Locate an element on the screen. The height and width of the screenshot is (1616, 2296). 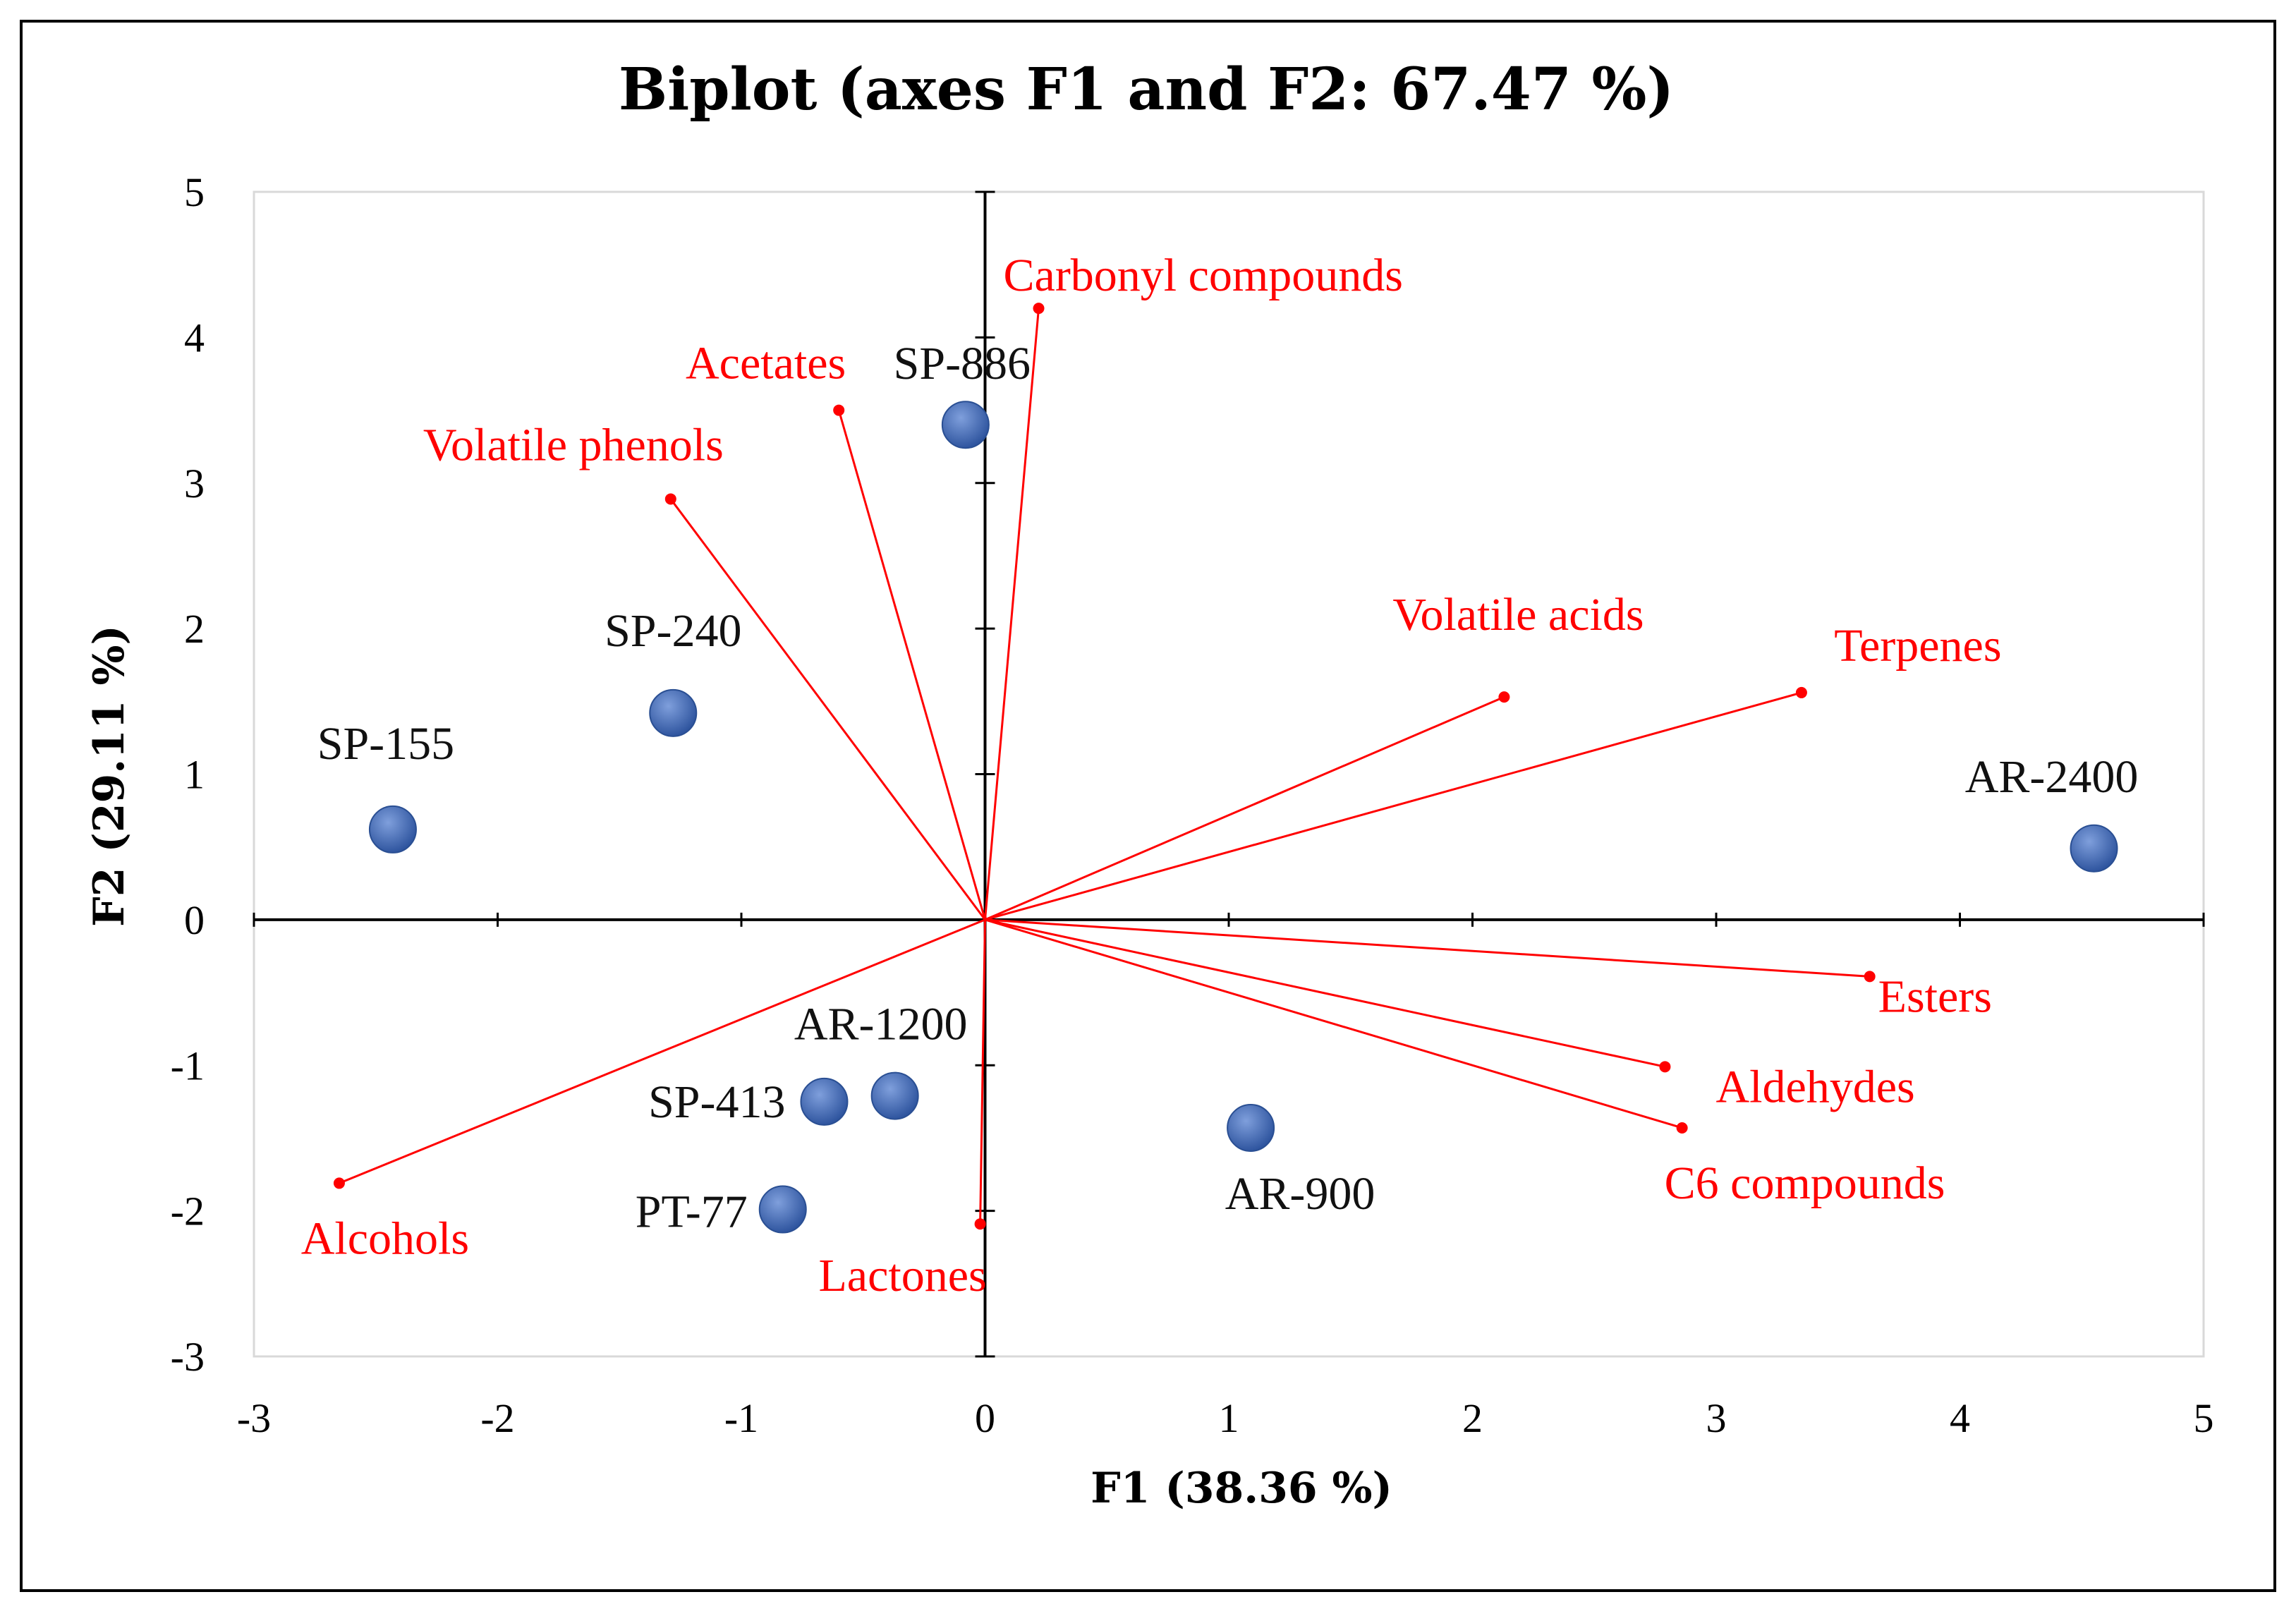
variable-label: Alcohols is located at coordinates (385, 1238).